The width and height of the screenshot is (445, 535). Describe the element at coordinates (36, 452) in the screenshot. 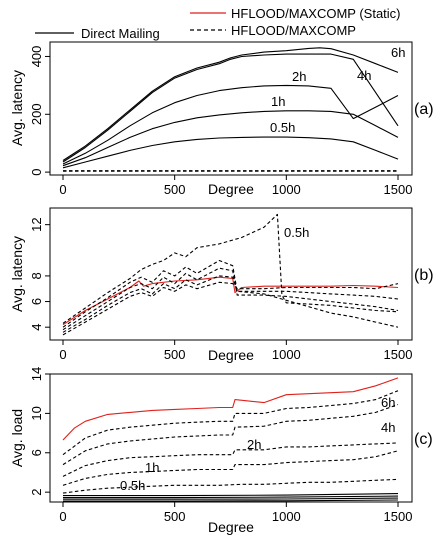

I see `panel-c-y-tick-label-1: 6` at that location.